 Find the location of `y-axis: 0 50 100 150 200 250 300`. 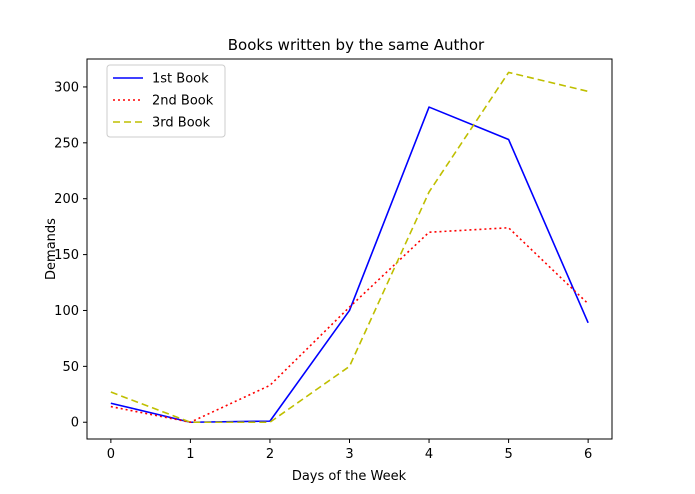

y-axis: 0 50 100 150 200 250 300 is located at coordinates (70, 255).